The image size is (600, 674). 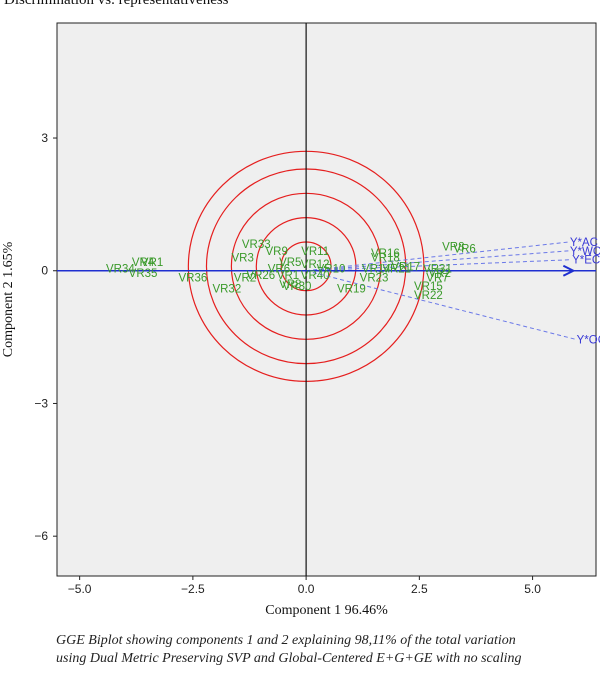 What do you see at coordinates (243, 258) in the screenshot?
I see `genotype-label: VR3` at bounding box center [243, 258].